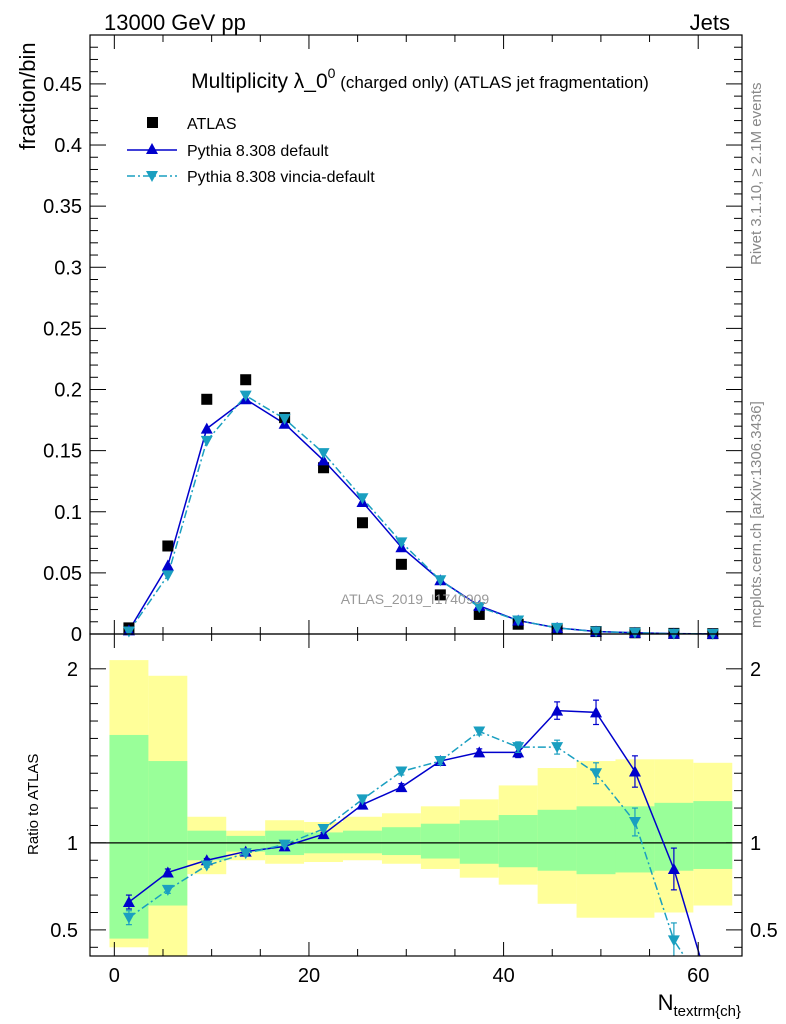 The width and height of the screenshot is (786, 1024). What do you see at coordinates (707, 1011) in the screenshot?
I see `xlabel-sub: textrm{ch}` at bounding box center [707, 1011].